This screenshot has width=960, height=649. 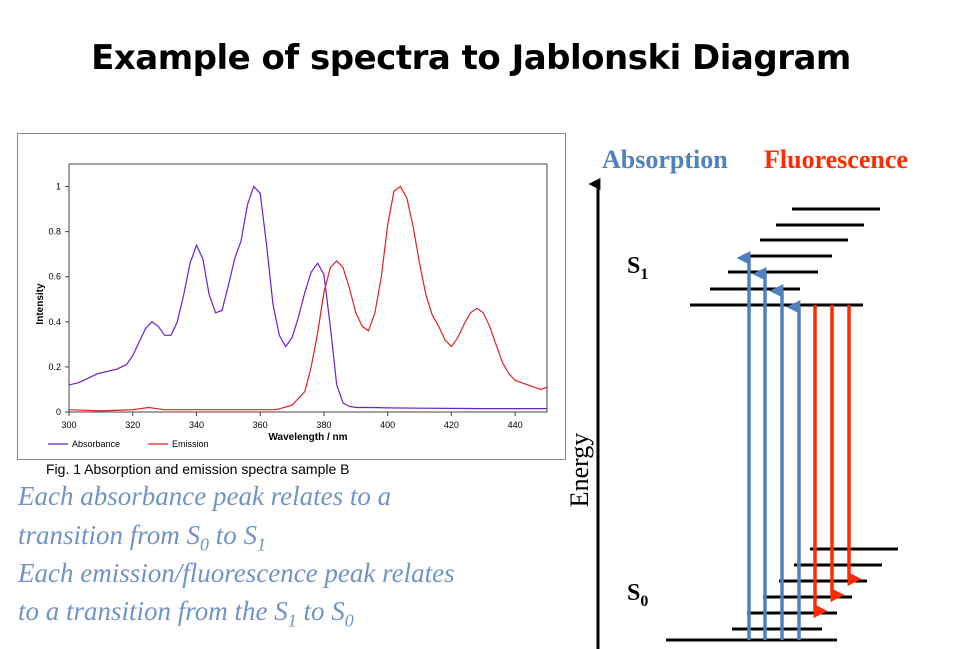 I want to click on fluorescence-label: Fluorescence, so click(x=836, y=159).